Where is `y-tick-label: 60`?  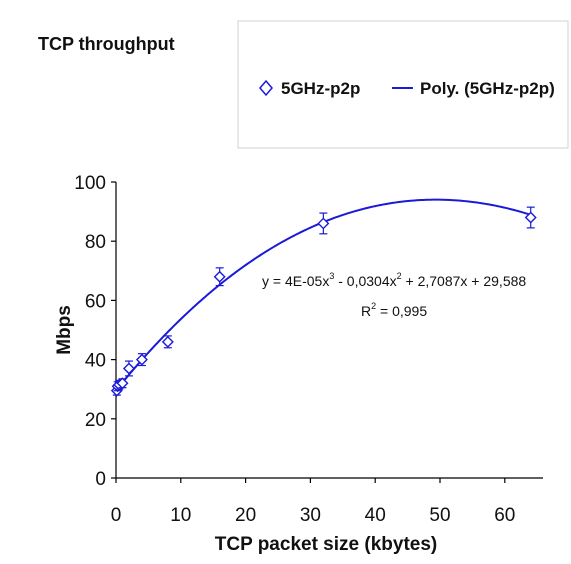
y-tick-label: 60 is located at coordinates (95, 301).